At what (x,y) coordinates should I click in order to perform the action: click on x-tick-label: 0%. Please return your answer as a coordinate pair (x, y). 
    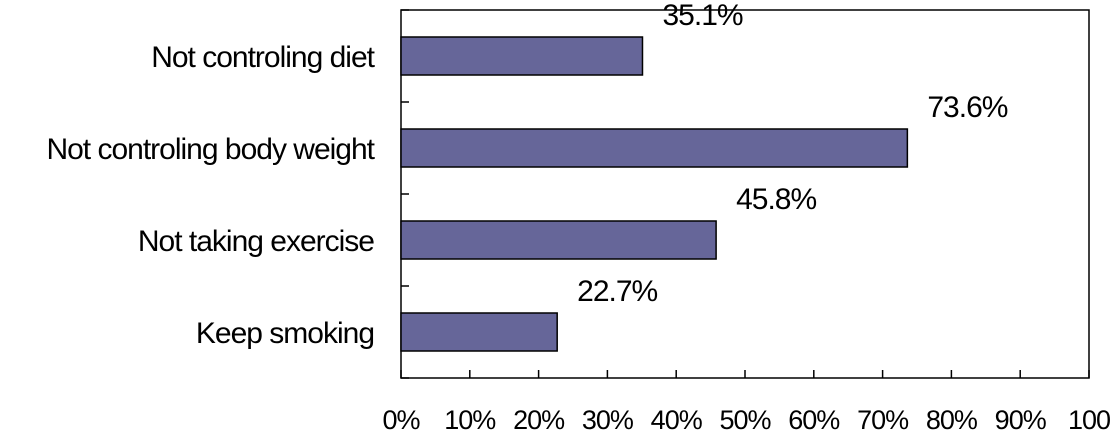
    Looking at the image, I should click on (401, 420).